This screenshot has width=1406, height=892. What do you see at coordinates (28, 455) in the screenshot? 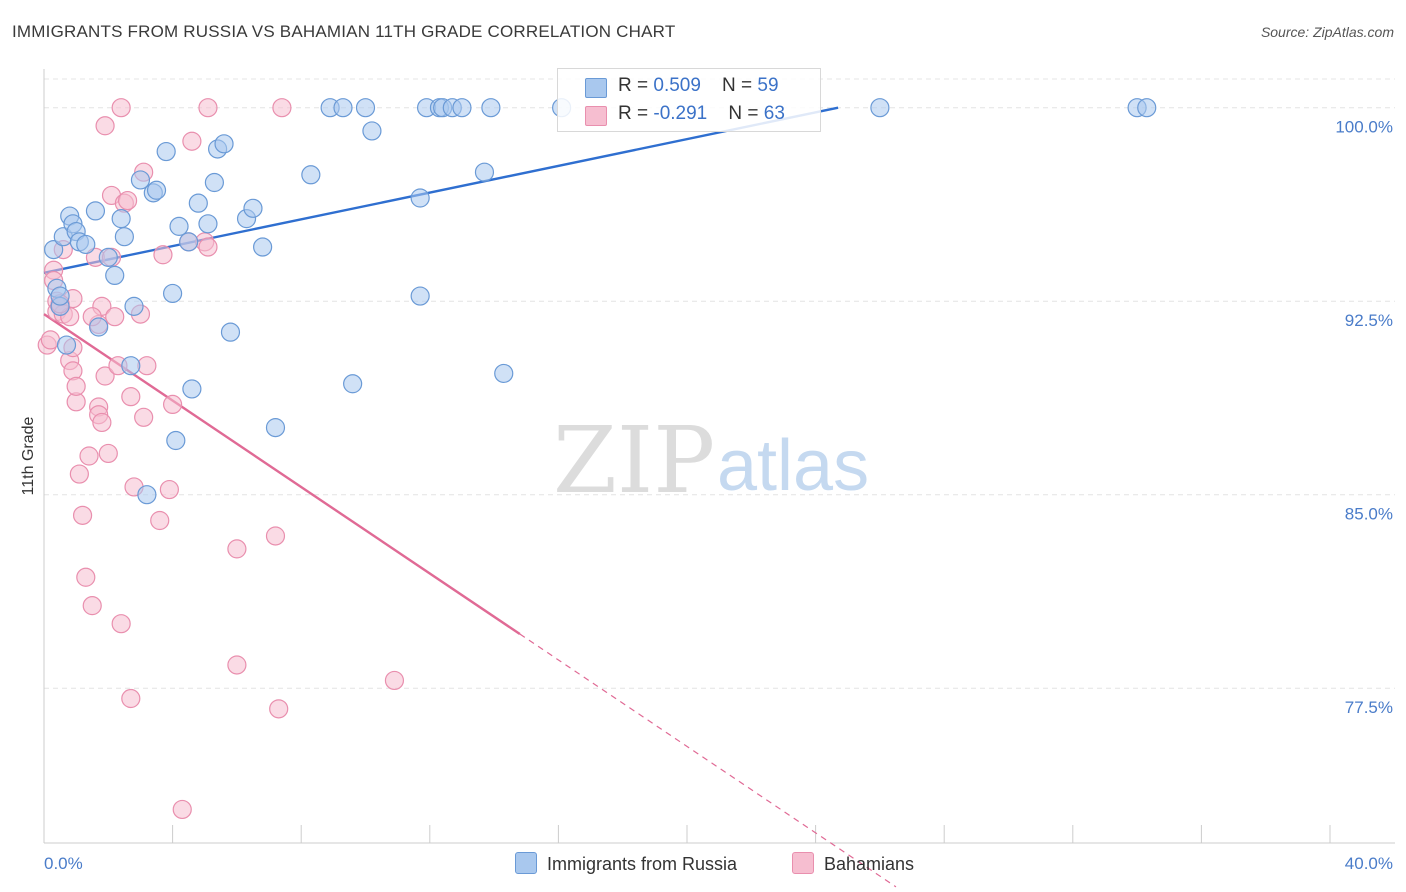
I see `y-axis-title: 11th Grade` at bounding box center [28, 455].